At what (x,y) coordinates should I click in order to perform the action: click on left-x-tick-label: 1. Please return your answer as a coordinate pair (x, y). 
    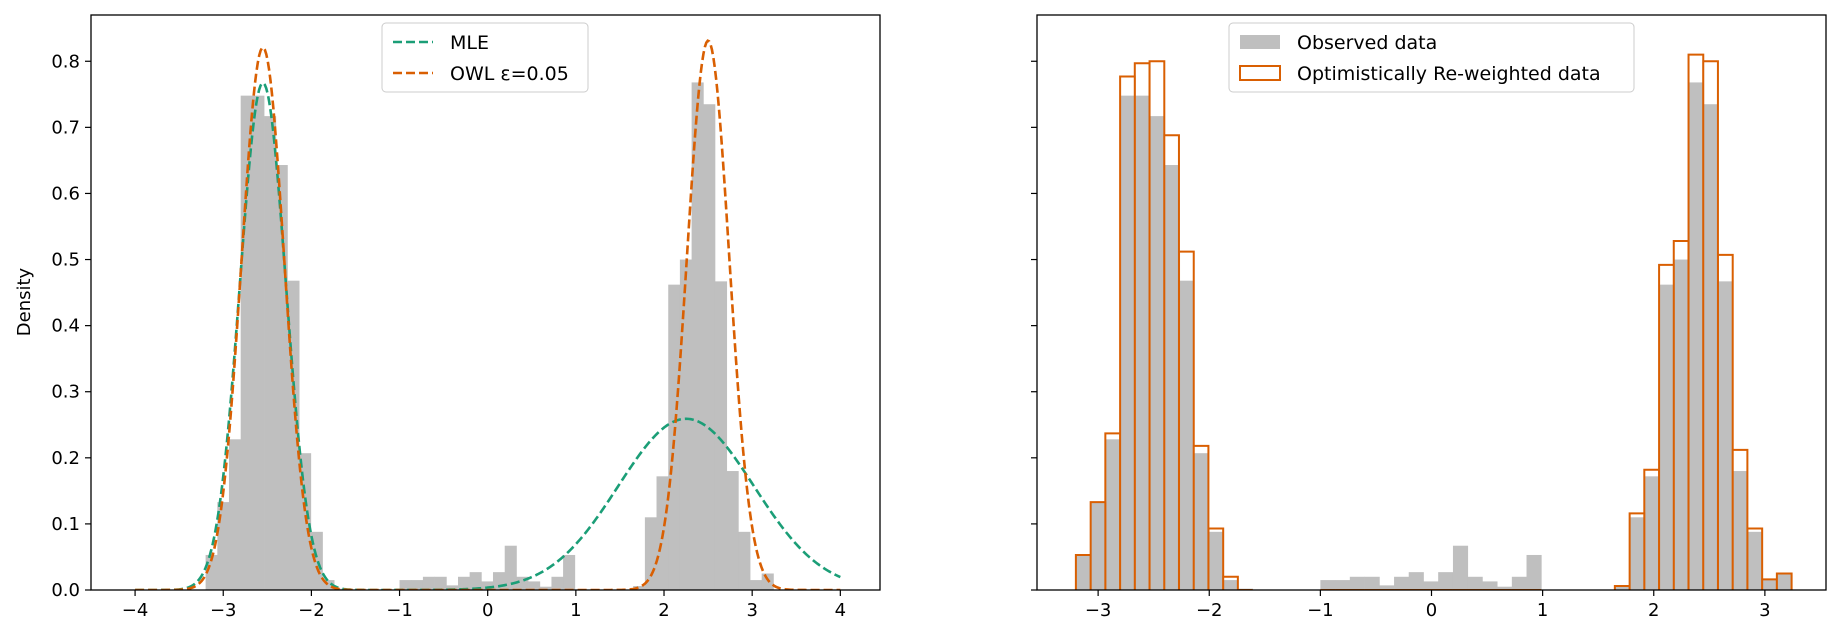
    Looking at the image, I should click on (575, 610).